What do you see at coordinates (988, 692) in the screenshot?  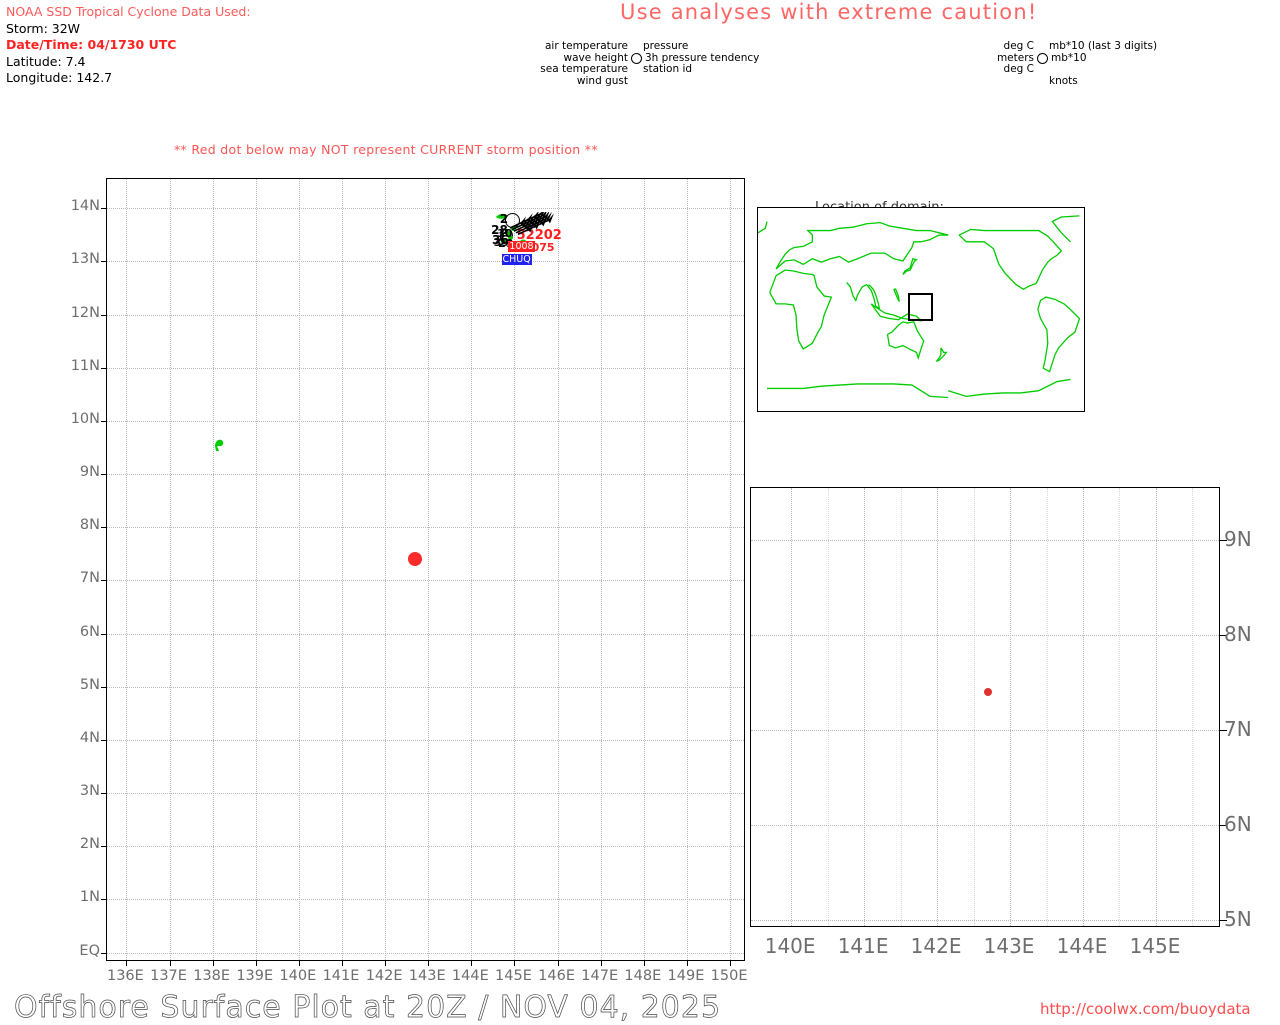 I see `storm-dot` at bounding box center [988, 692].